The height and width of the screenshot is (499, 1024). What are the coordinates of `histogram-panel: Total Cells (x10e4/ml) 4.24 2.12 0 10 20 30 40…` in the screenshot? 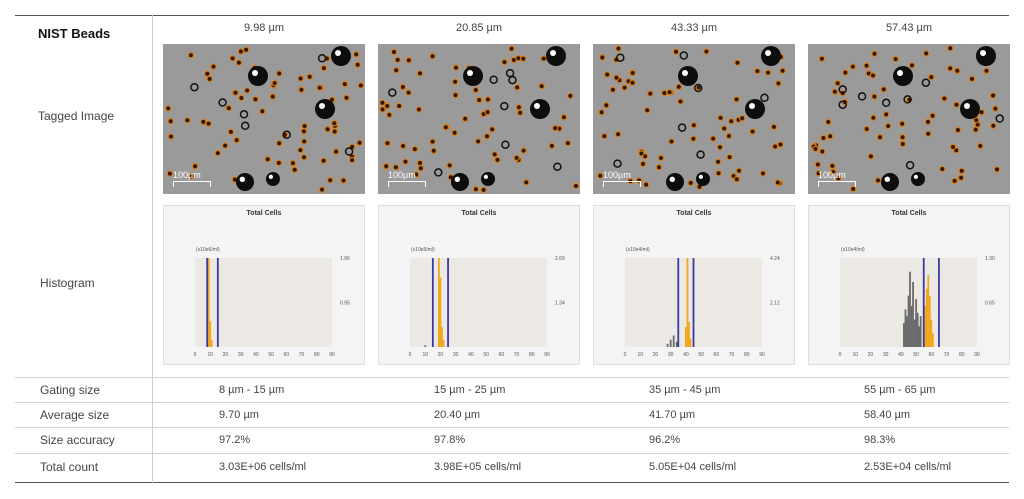 It's located at (694, 285).